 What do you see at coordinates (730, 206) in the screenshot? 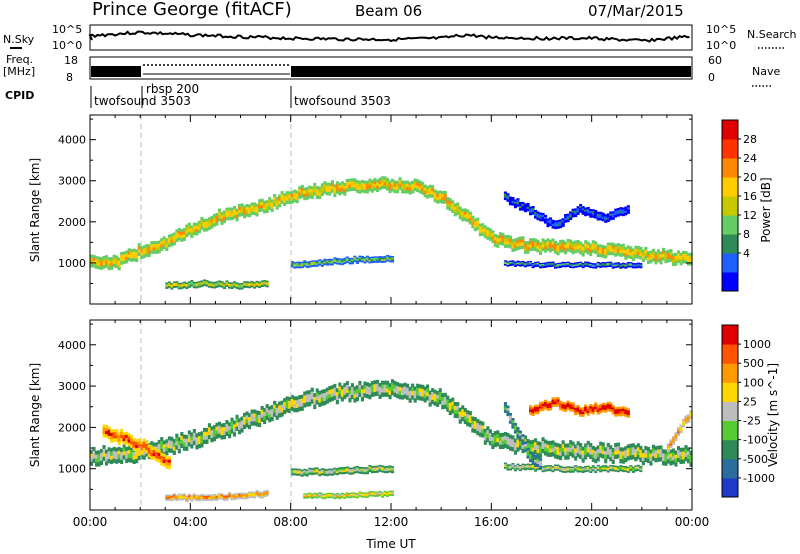
I see `colorbar-swatch` at bounding box center [730, 206].